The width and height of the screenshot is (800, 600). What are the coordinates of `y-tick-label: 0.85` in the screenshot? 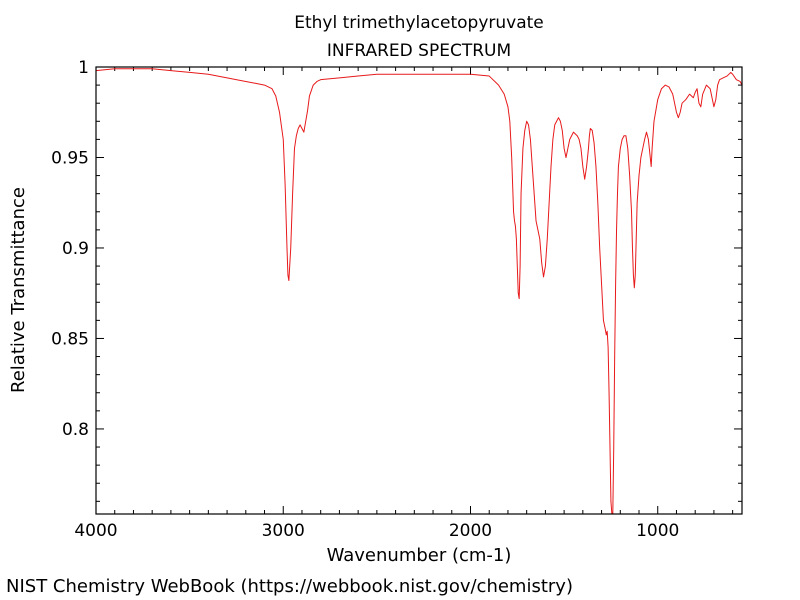 It's located at (70, 339).